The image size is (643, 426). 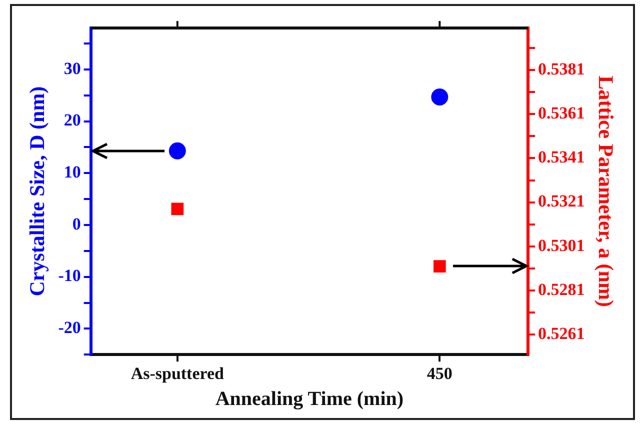 I want to click on y2-axis-title: Lattice Parameter, a (nm), so click(x=606, y=191).